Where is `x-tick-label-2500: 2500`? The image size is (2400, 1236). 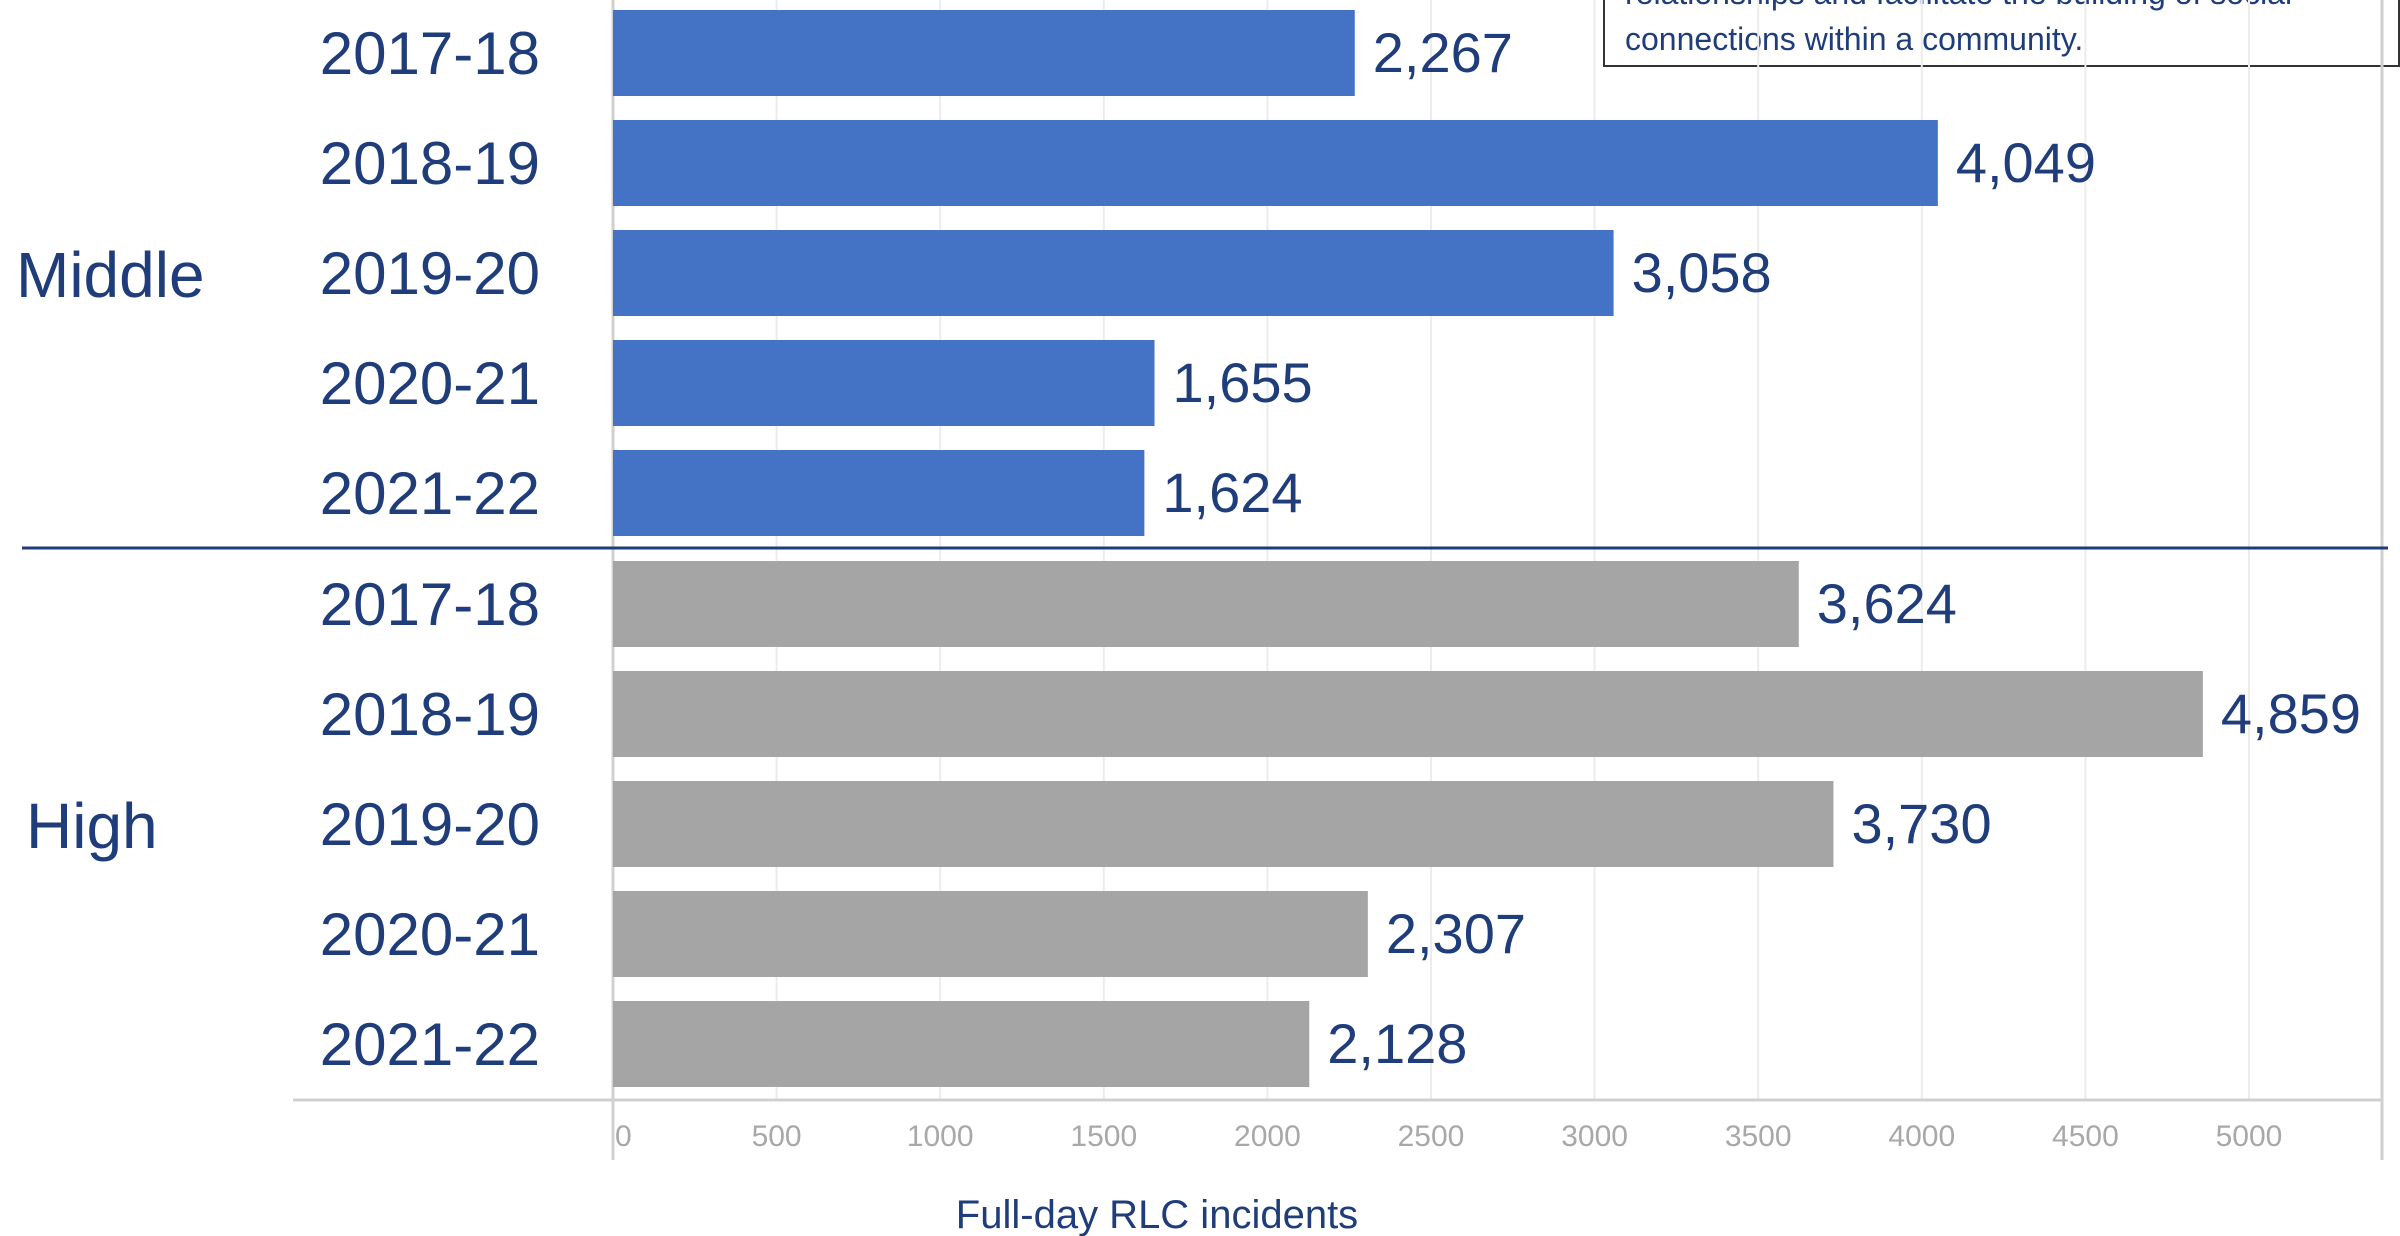
x-tick-label-2500: 2500 is located at coordinates (1431, 1136).